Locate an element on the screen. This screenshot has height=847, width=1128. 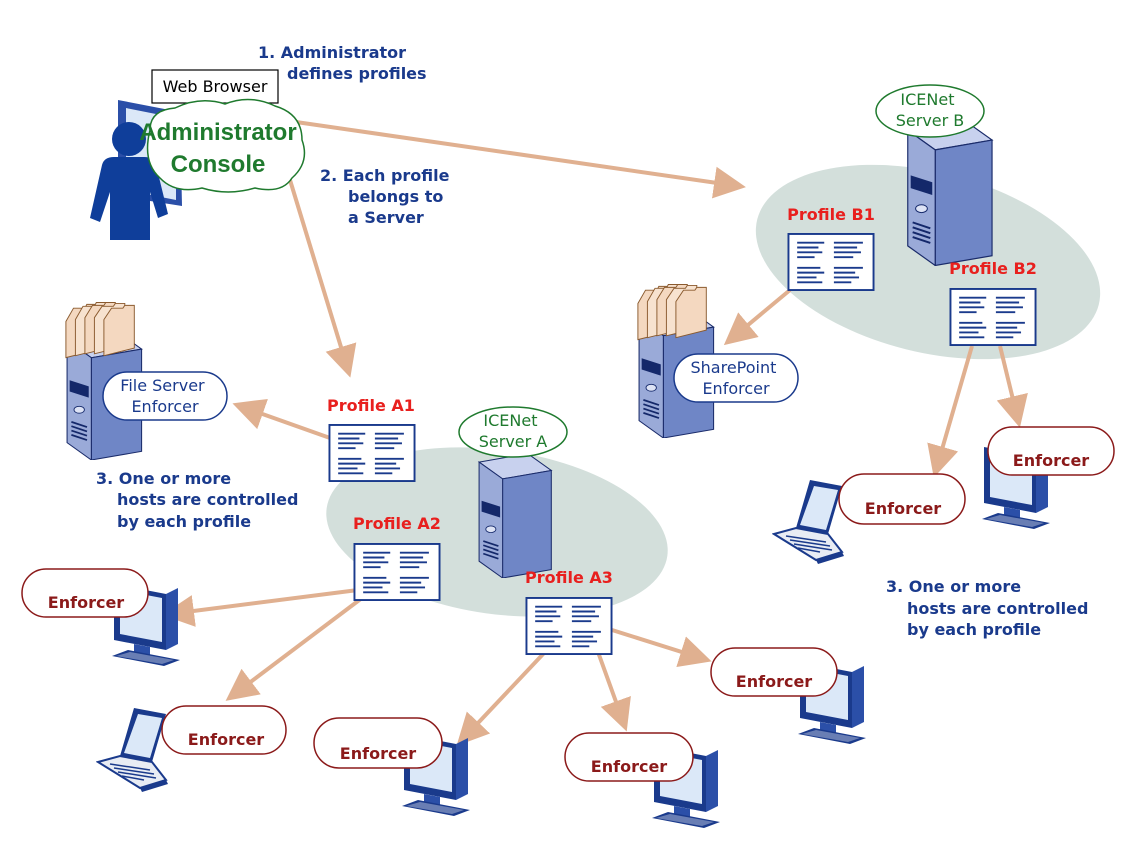
sharepoint-line2: Enforcer is located at coordinates (736, 388).